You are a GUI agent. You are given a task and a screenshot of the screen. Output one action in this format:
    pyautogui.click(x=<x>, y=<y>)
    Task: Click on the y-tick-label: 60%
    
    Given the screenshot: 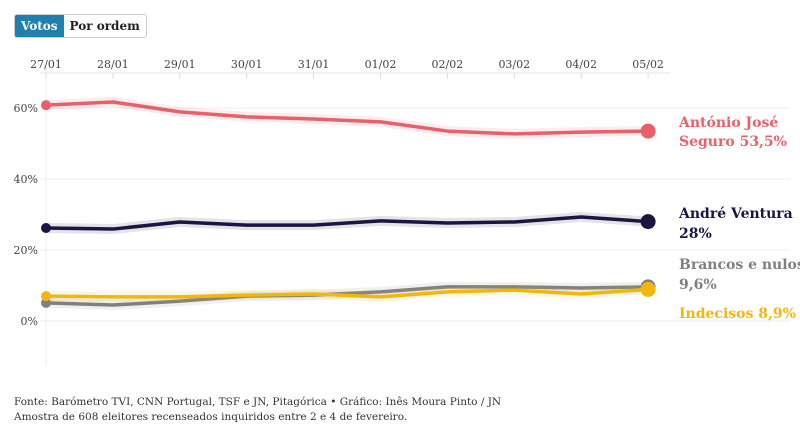 What is the action you would take?
    pyautogui.click(x=26, y=108)
    